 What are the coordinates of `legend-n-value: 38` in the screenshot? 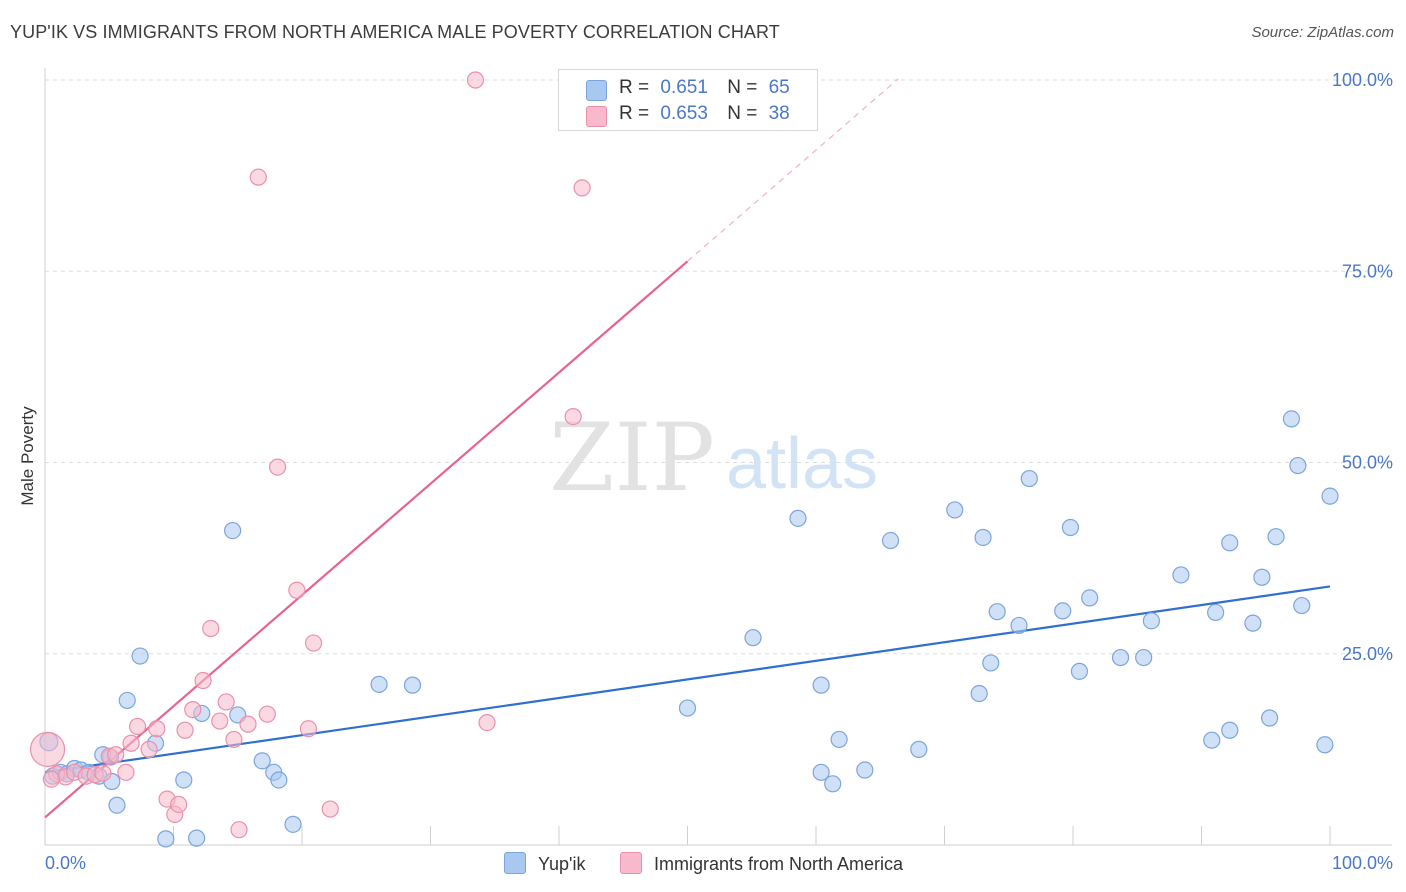 It's located at (779, 113).